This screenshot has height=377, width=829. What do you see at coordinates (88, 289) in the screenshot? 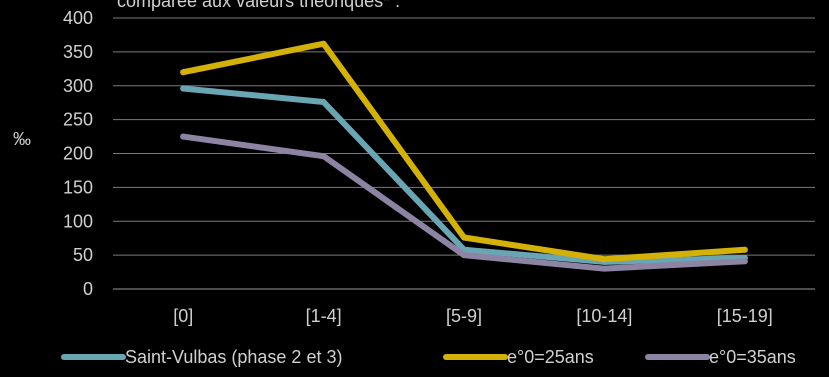
I see `y-tick-label: 0` at bounding box center [88, 289].